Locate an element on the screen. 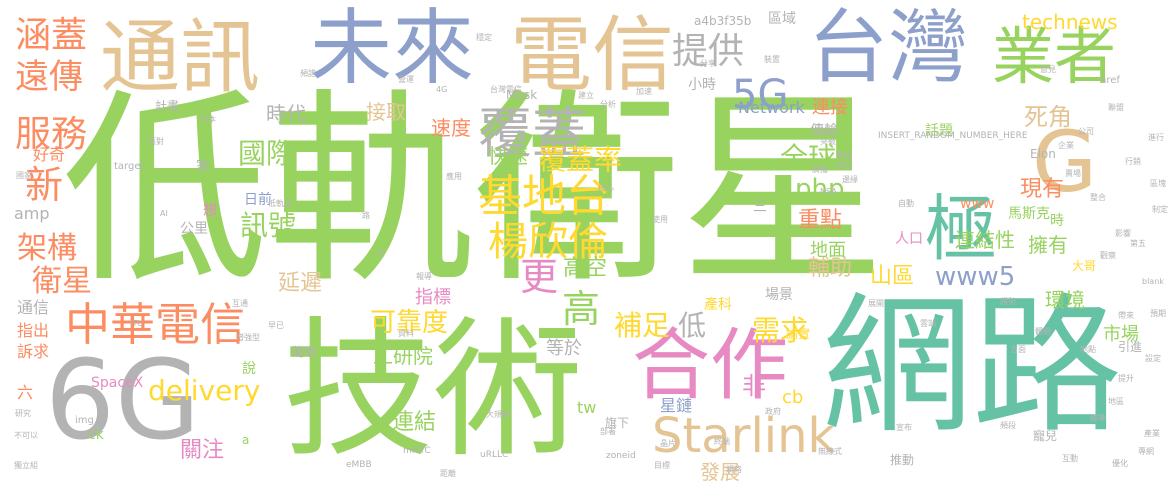 Image resolution: width=1175 pixels, height=482 pixels. word: 突破 is located at coordinates (828, 141).